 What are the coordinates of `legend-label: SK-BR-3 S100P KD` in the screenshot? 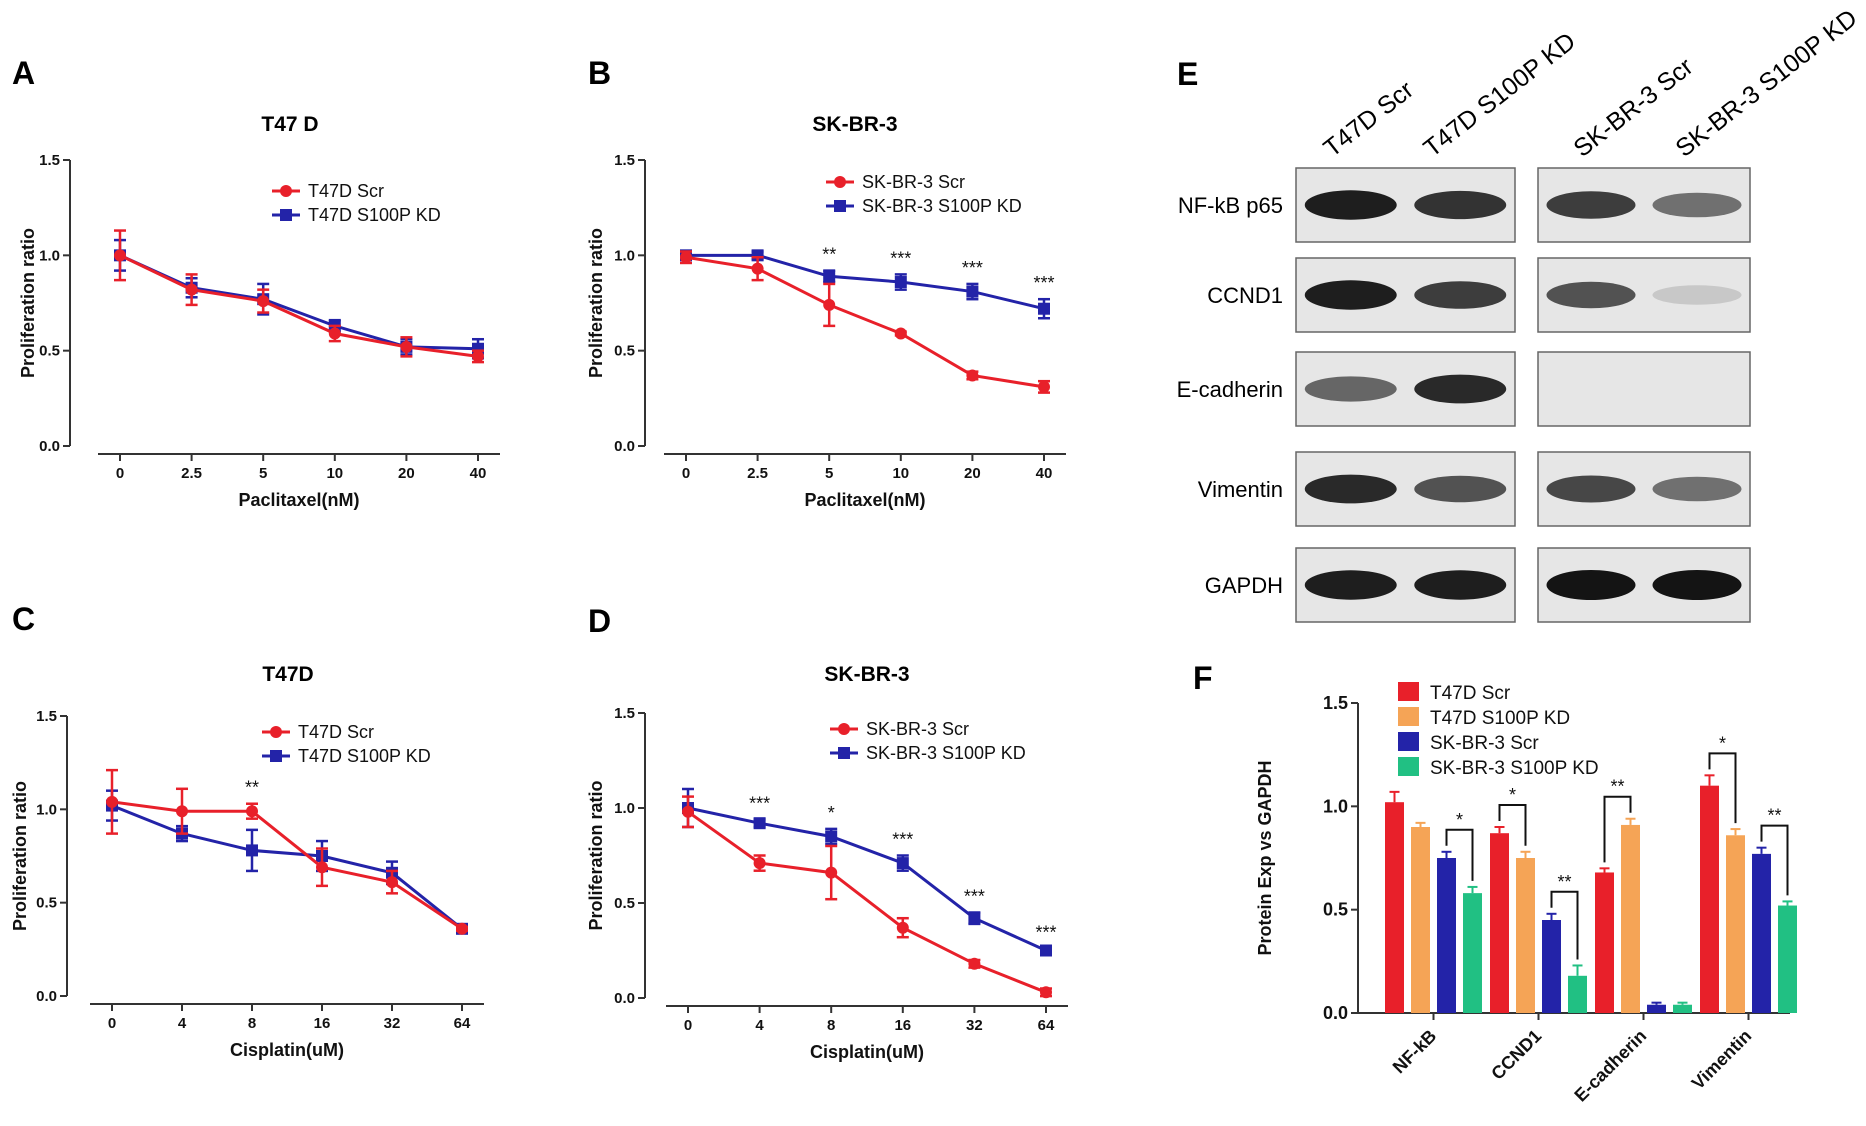 It's located at (1514, 768).